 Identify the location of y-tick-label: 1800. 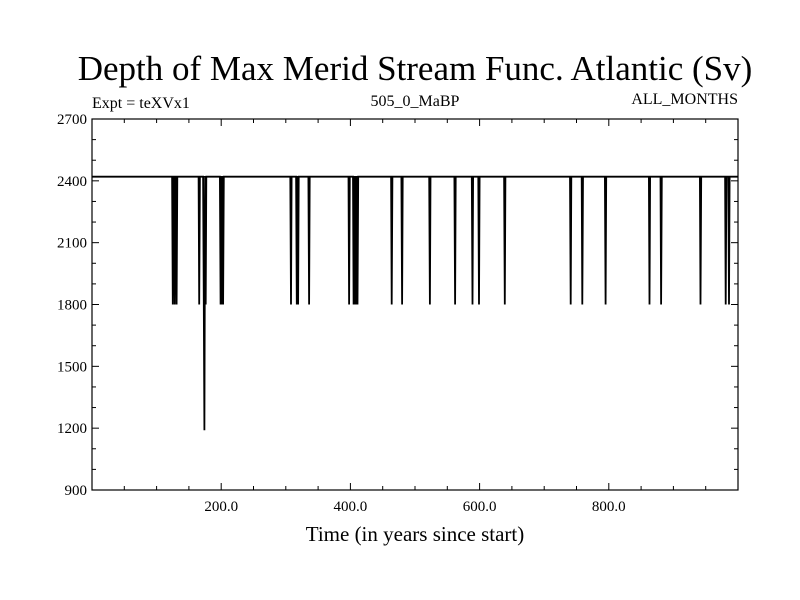
(72, 306).